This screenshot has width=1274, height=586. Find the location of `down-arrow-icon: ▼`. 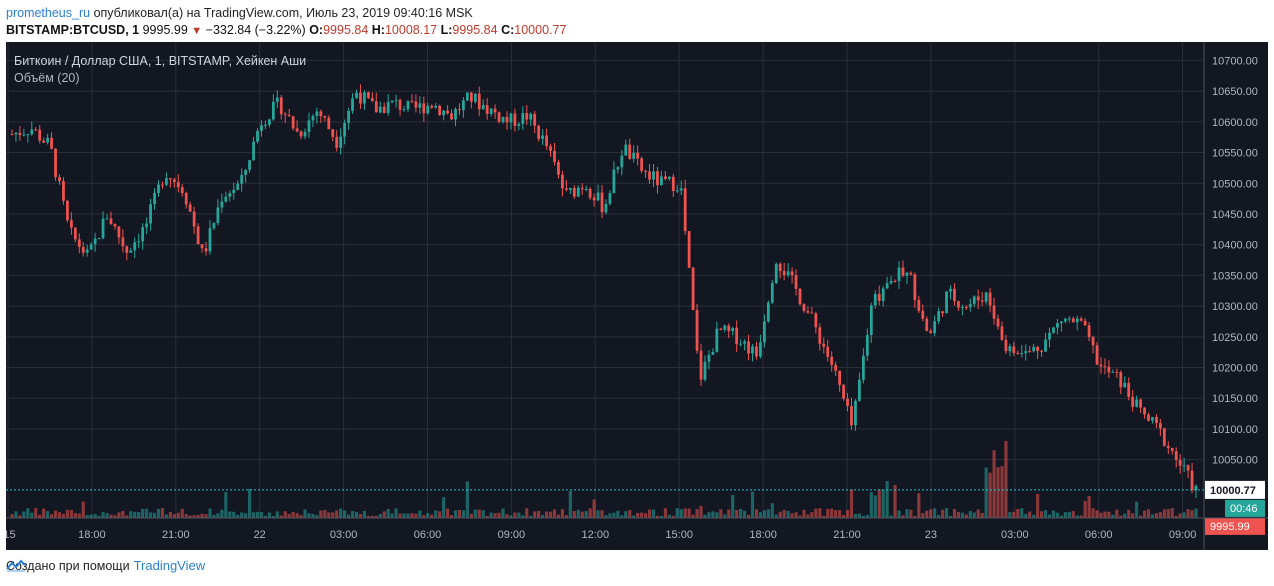

down-arrow-icon: ▼ is located at coordinates (197, 31).